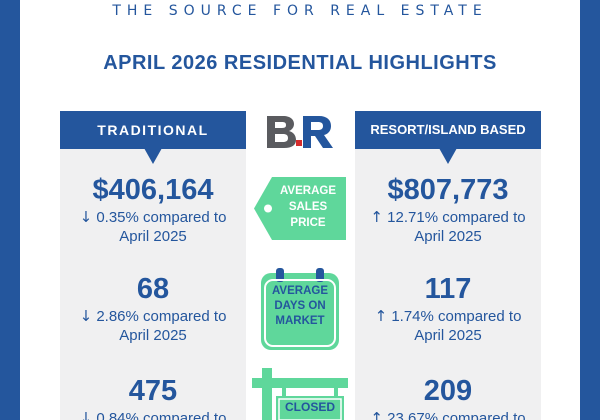 This screenshot has height=420, width=600. What do you see at coordinates (448, 156) in the screenshot?
I see `resort-heading-pointer` at bounding box center [448, 156].